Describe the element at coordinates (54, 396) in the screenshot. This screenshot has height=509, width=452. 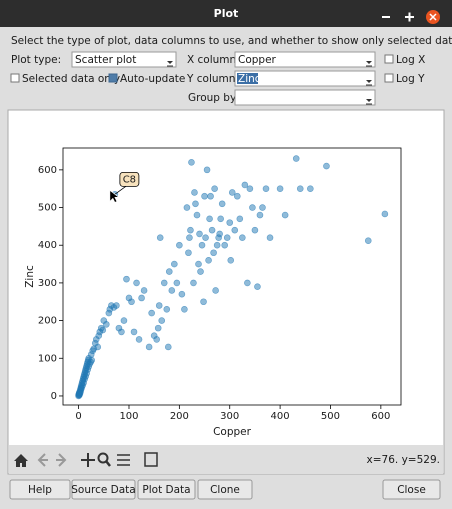
I see `y-tick-label: 0` at that location.